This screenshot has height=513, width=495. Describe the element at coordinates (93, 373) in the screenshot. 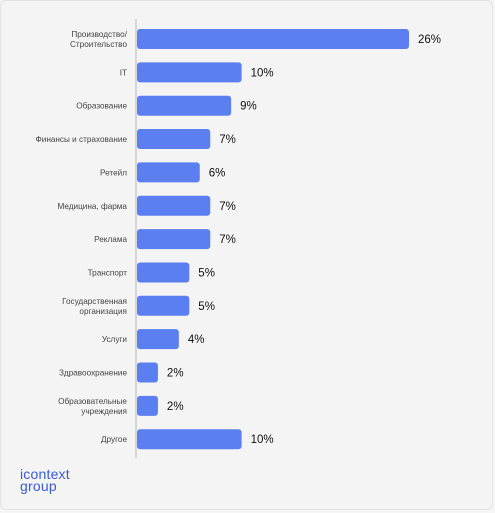

I see `category-label: Здравоохранение` at that location.